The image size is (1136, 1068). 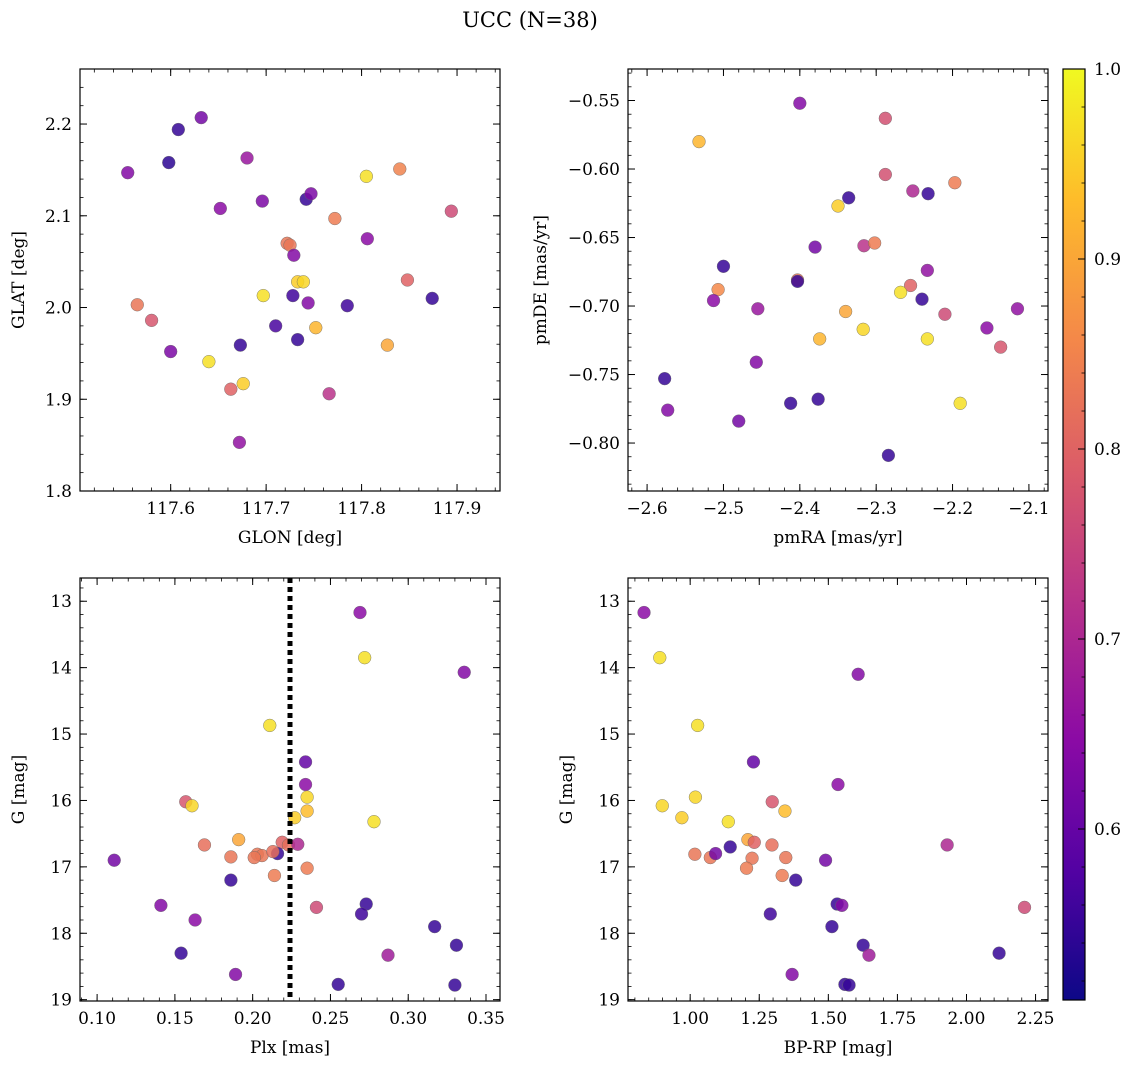 I want to click on colorbar-tick-label: 0.6, so click(x=1107, y=830).